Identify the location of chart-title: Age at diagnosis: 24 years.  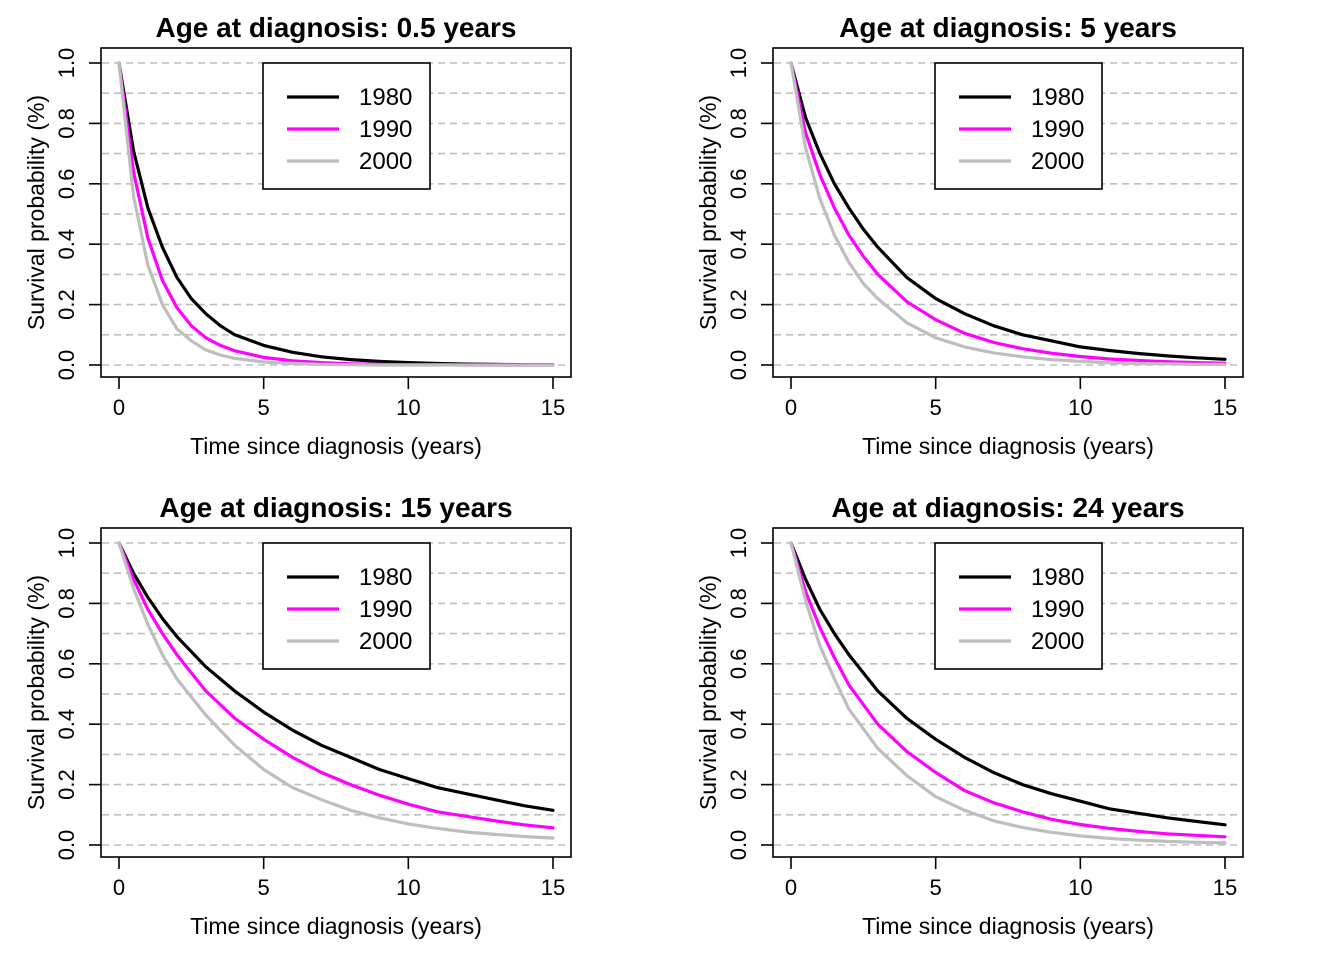
(1007, 507).